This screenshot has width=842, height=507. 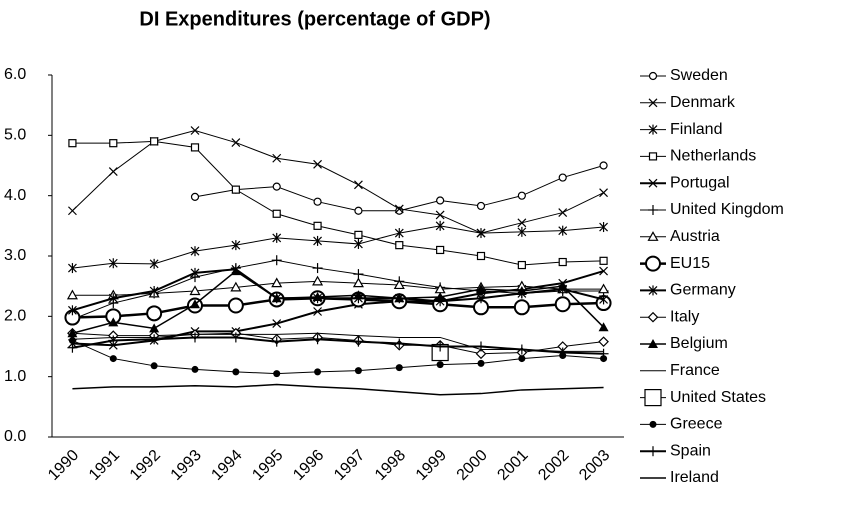 What do you see at coordinates (226, 465) in the screenshot?
I see `x-tick-label: 1994` at bounding box center [226, 465].